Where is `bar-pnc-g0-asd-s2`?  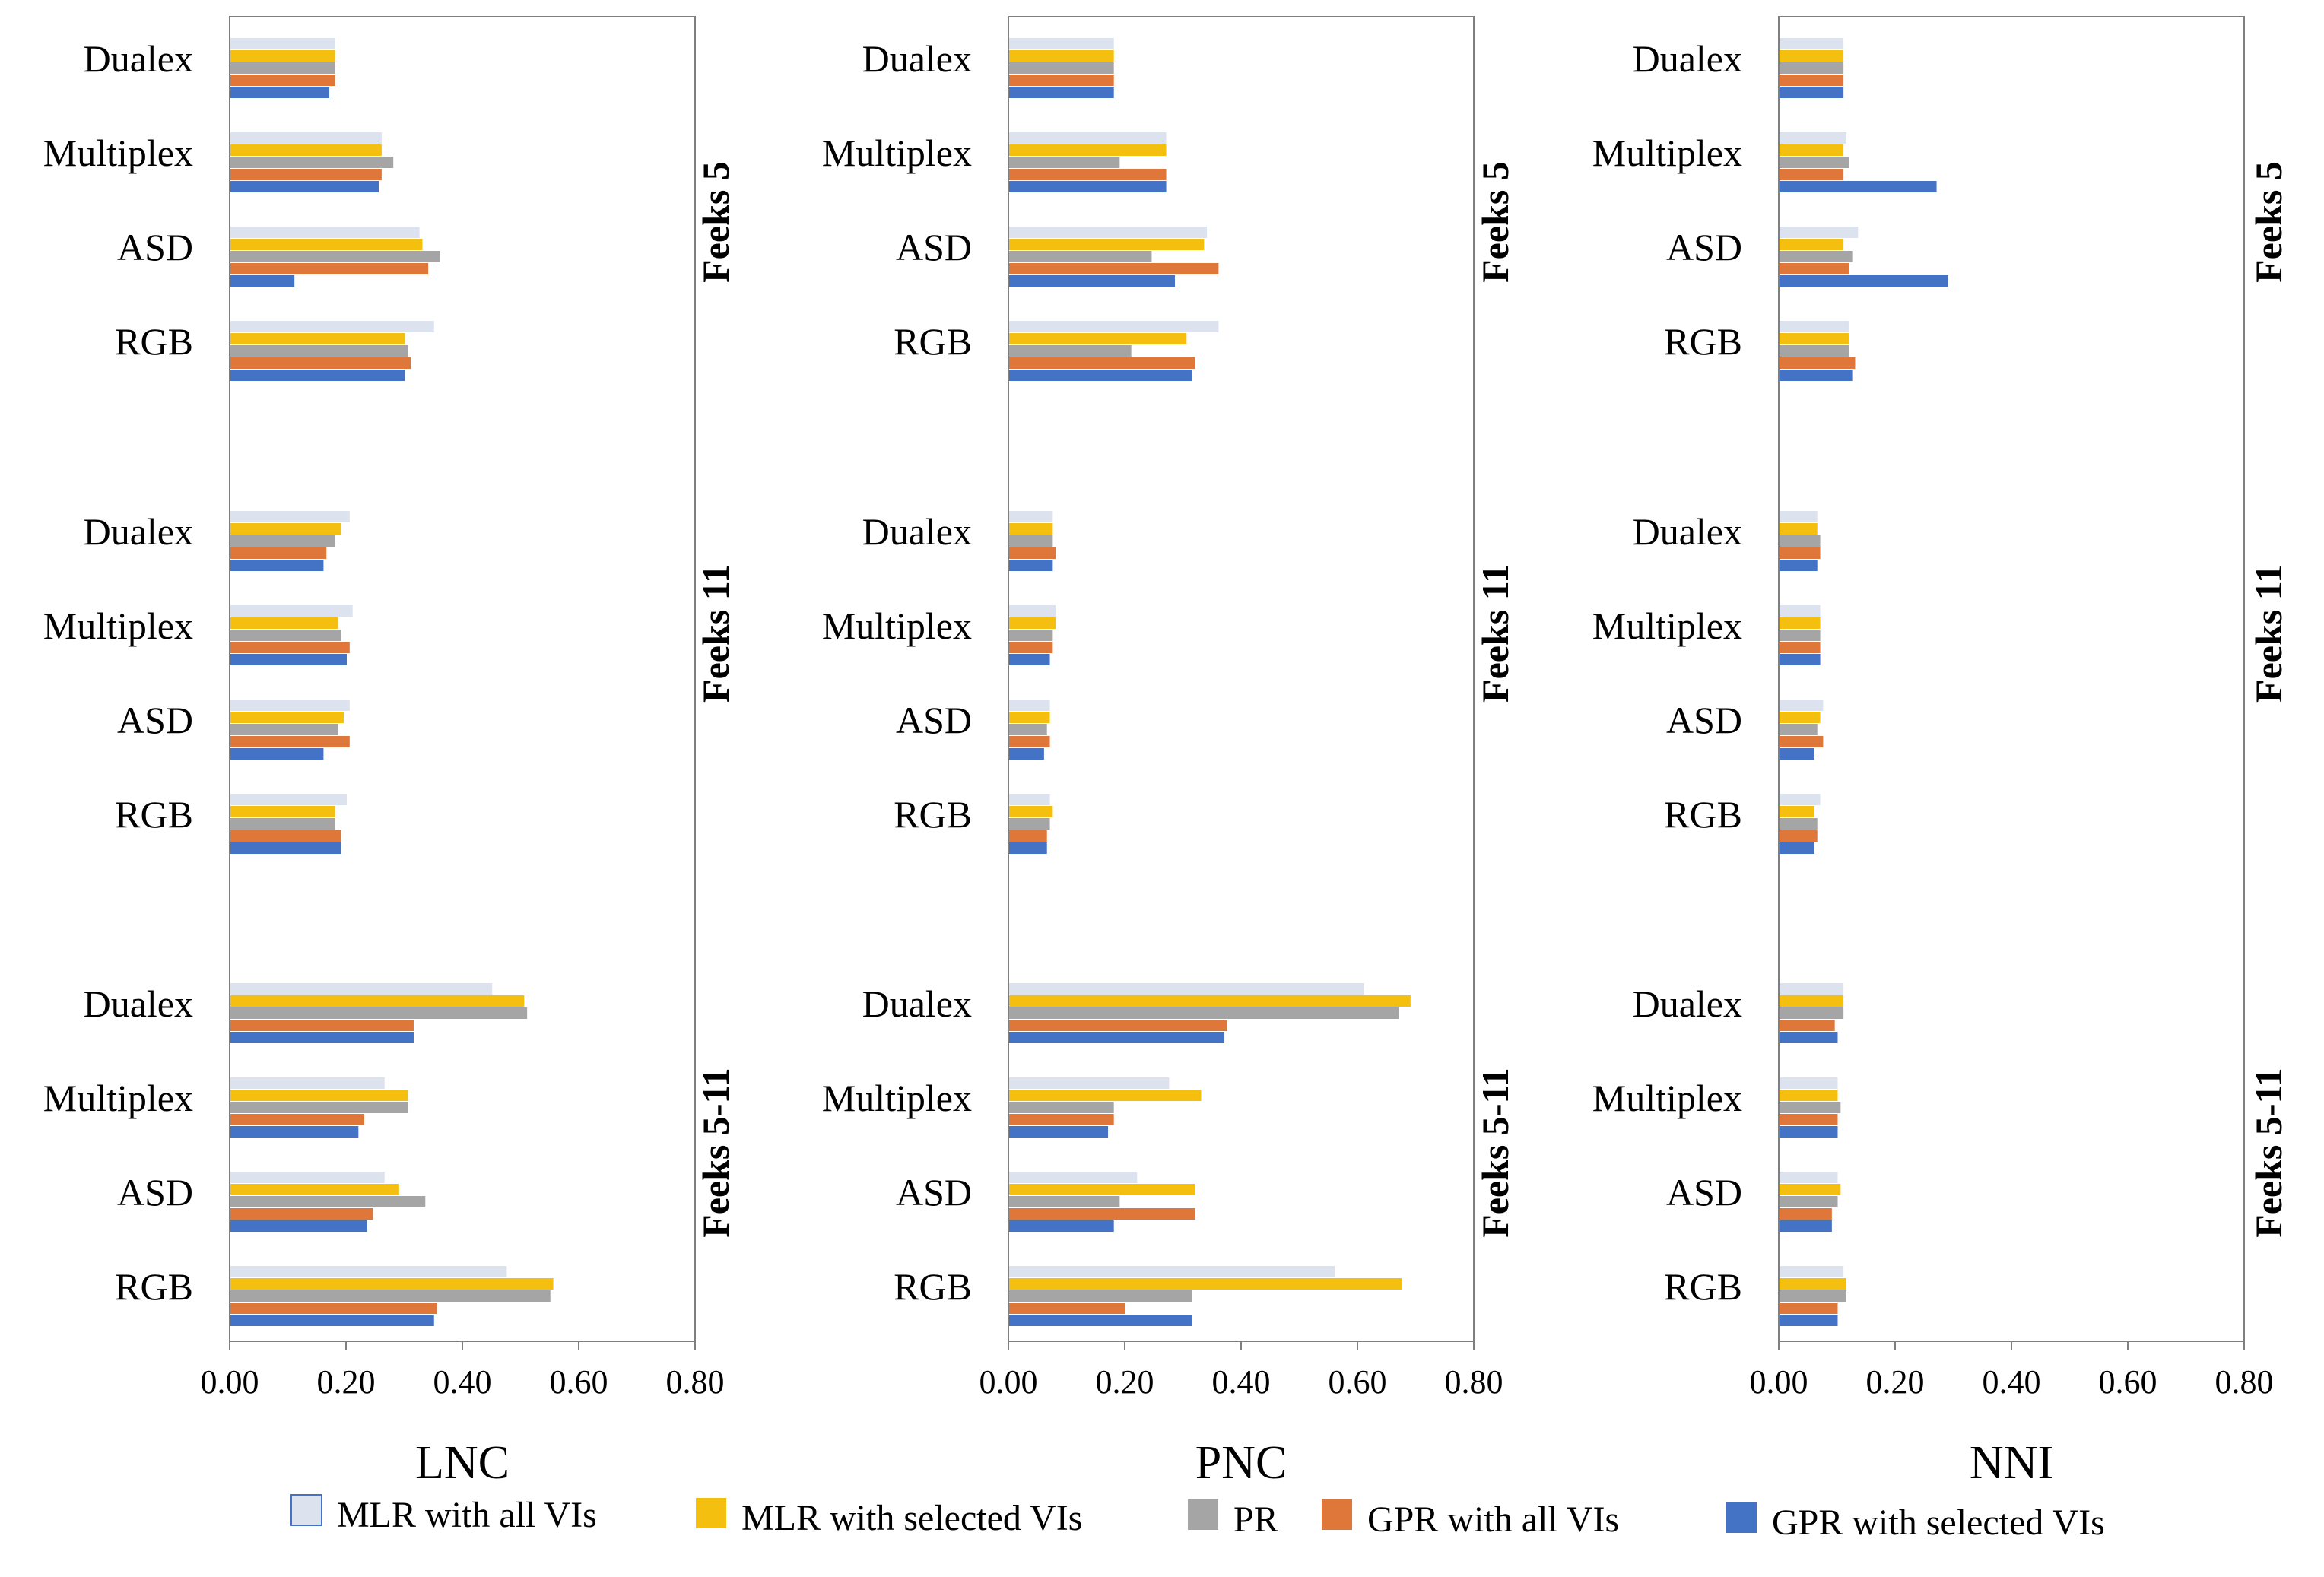
bar-pnc-g0-asd-s2 is located at coordinates (1080, 256).